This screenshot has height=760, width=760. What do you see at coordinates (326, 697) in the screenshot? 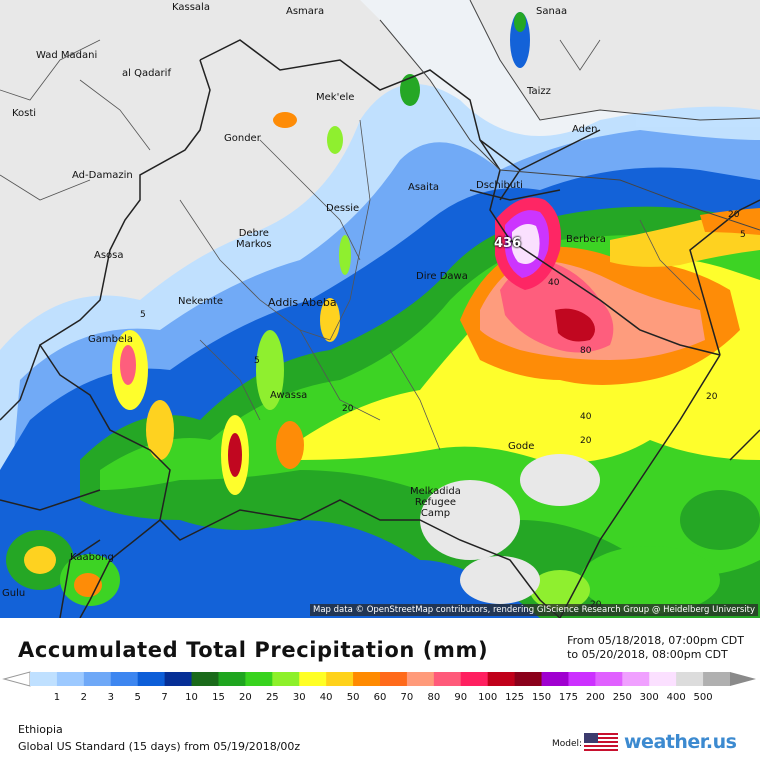
I see `scale-tick-label: 40` at bounding box center [326, 697].